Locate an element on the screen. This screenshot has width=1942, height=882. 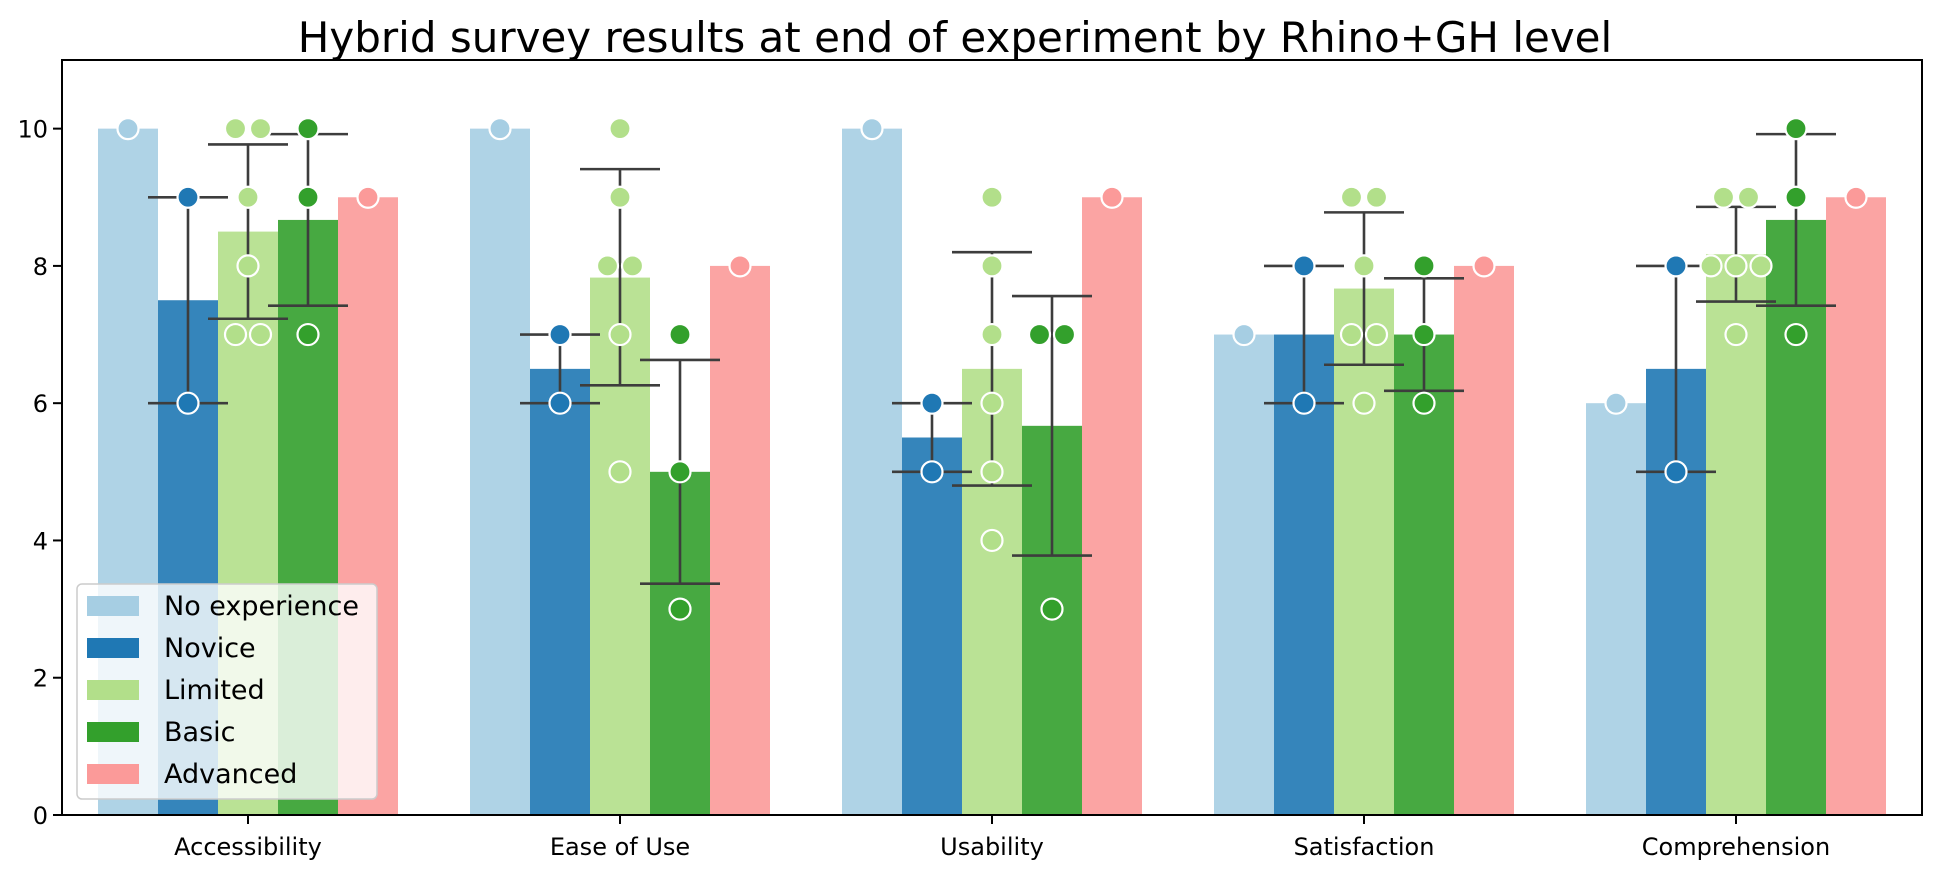
y-tick-label-4: 8 is located at coordinates (40, 267).